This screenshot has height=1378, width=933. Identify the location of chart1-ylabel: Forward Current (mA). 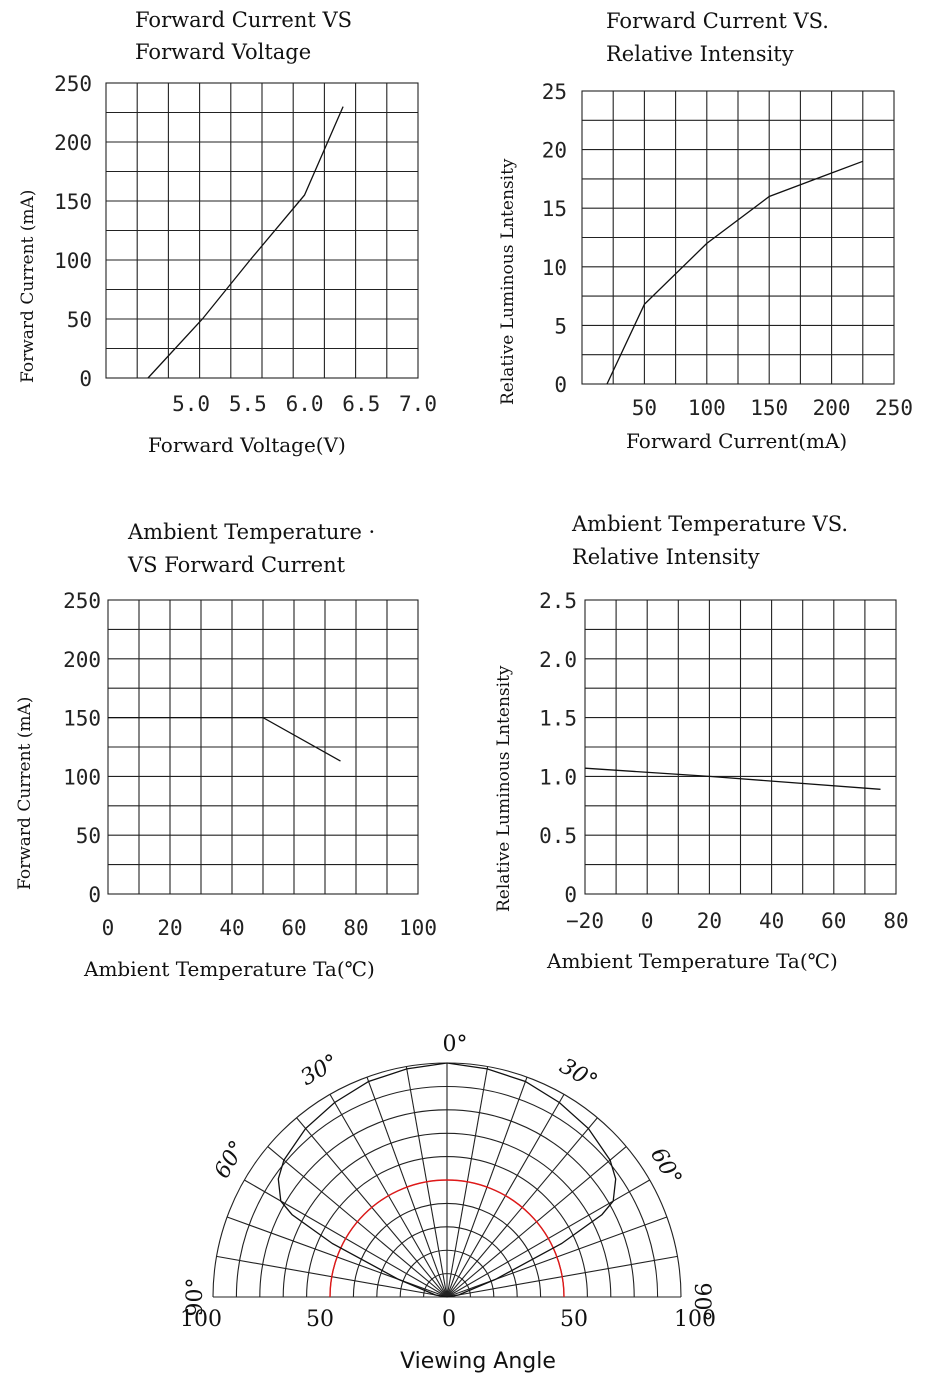
(28, 286).